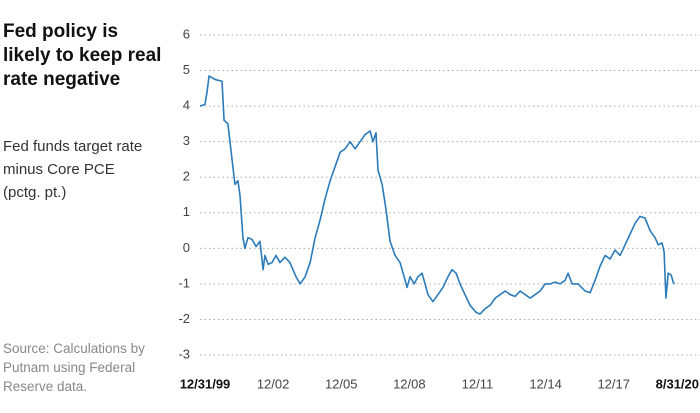  I want to click on y-tick-label: 1, so click(186, 211).